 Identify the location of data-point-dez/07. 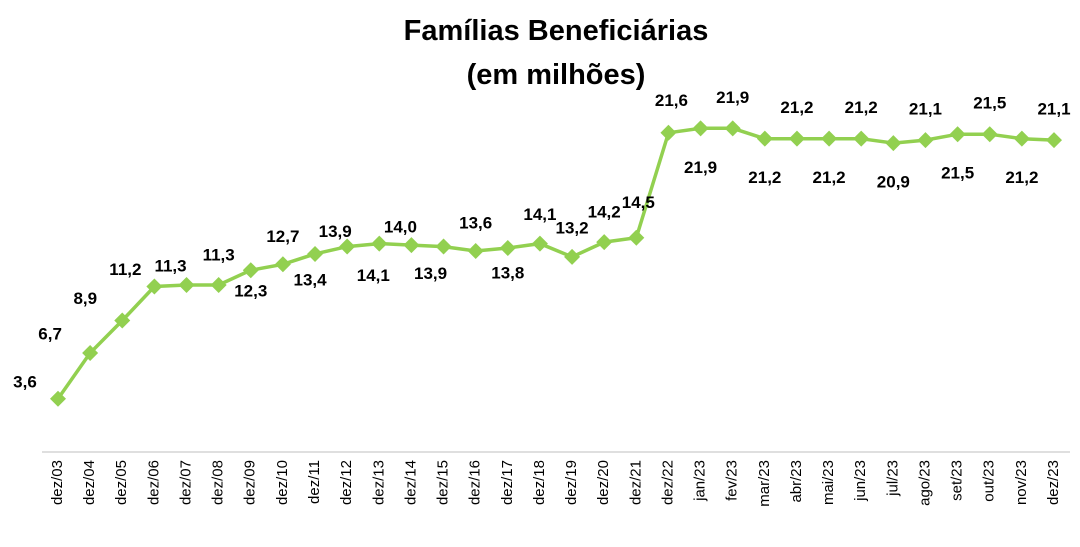
(186, 284).